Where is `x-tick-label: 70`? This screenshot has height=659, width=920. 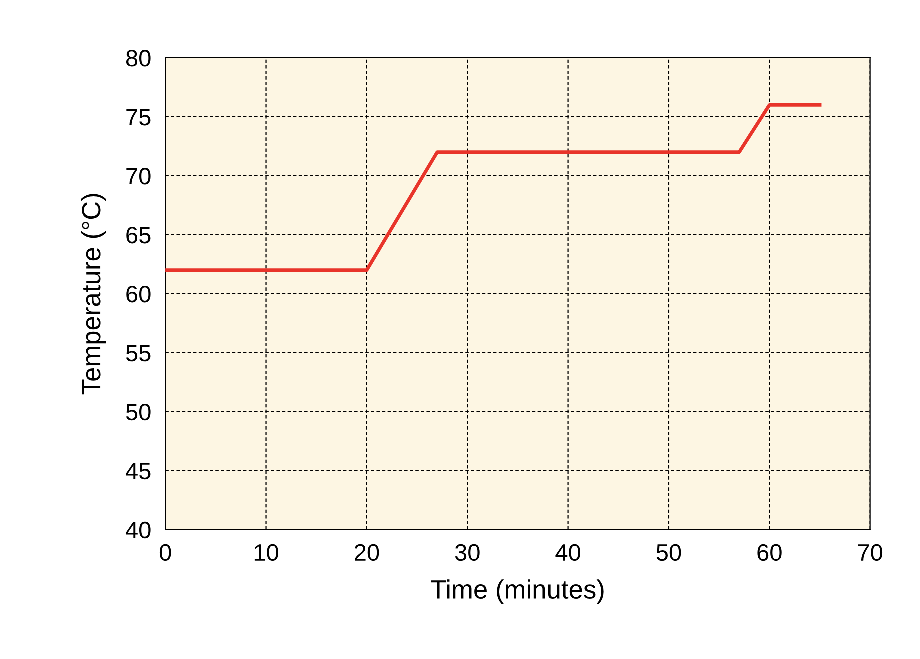
x-tick-label: 70 is located at coordinates (870, 553).